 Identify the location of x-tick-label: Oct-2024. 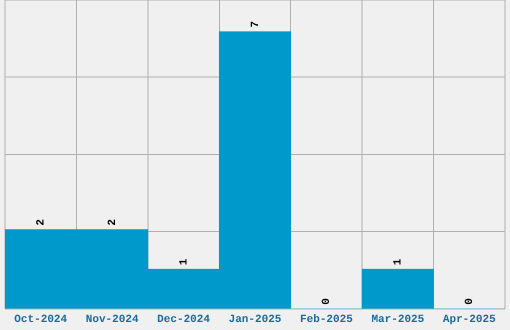
(41, 320).